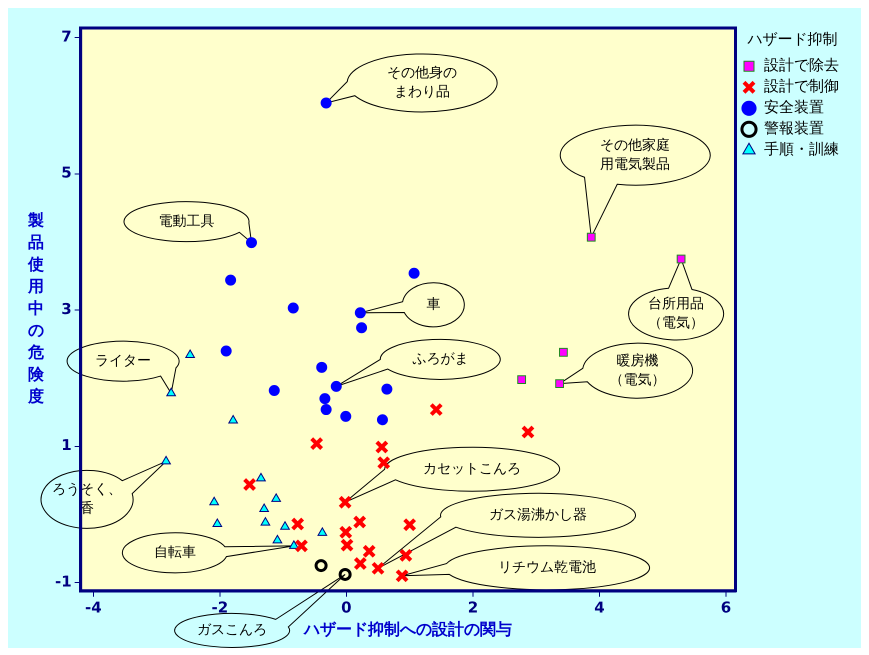  What do you see at coordinates (93, 607) in the screenshot?
I see `x-tick-label: -4` at bounding box center [93, 607].